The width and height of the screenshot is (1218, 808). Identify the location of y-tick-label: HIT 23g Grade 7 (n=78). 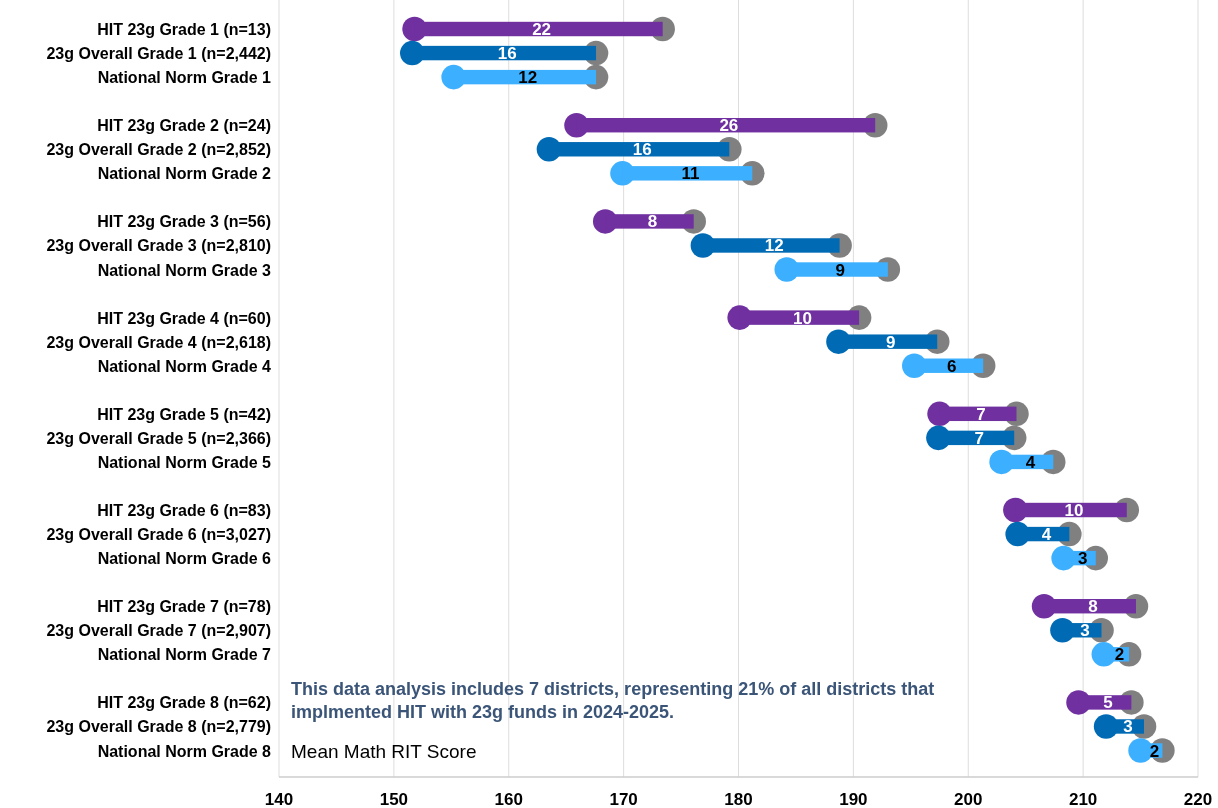
(184, 607).